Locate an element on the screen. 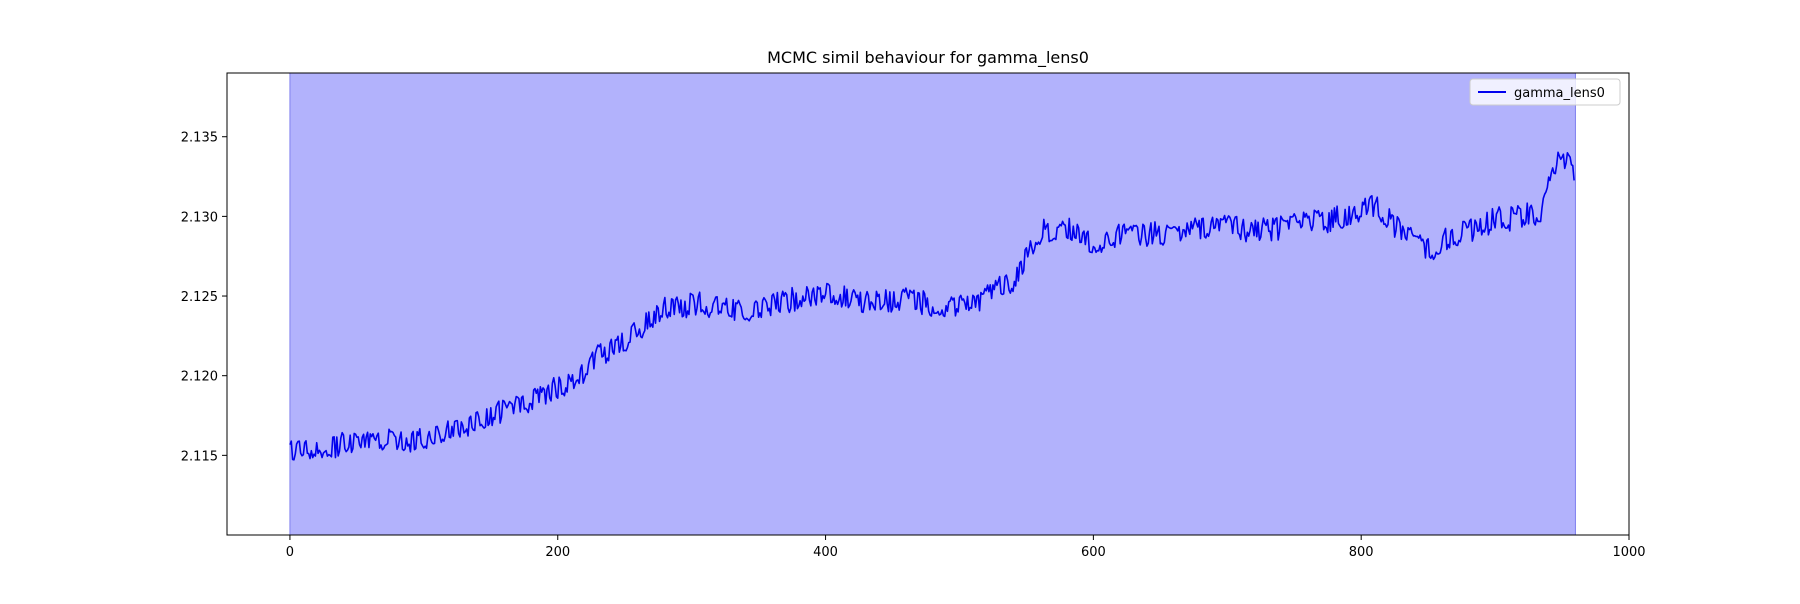 The height and width of the screenshot is (604, 1800). x-tick-label: 1000 is located at coordinates (1628, 552).